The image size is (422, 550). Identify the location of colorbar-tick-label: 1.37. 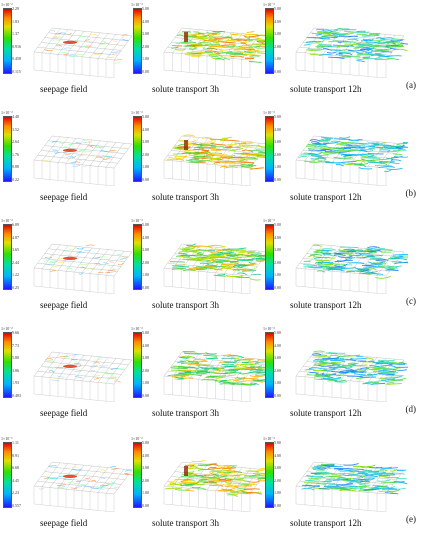
(15, 34).